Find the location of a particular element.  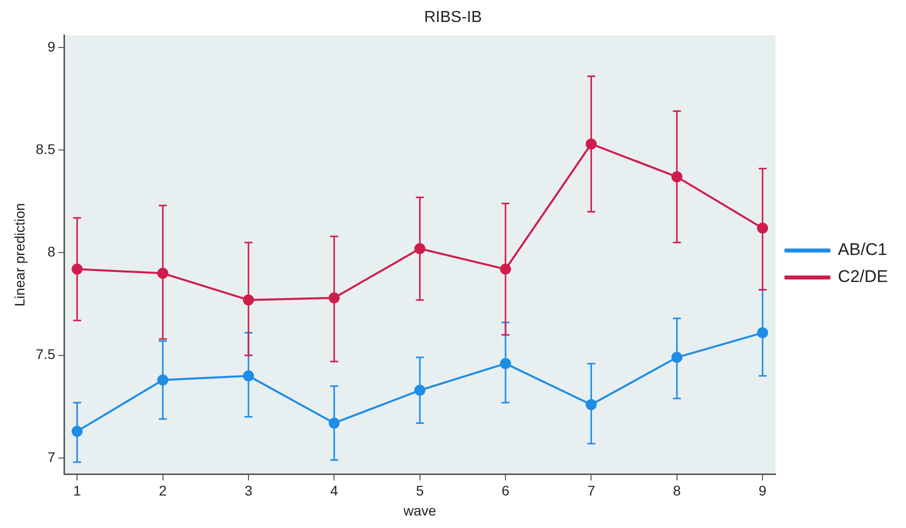

y-axis-title: Linear prediction is located at coordinates (19, 255).